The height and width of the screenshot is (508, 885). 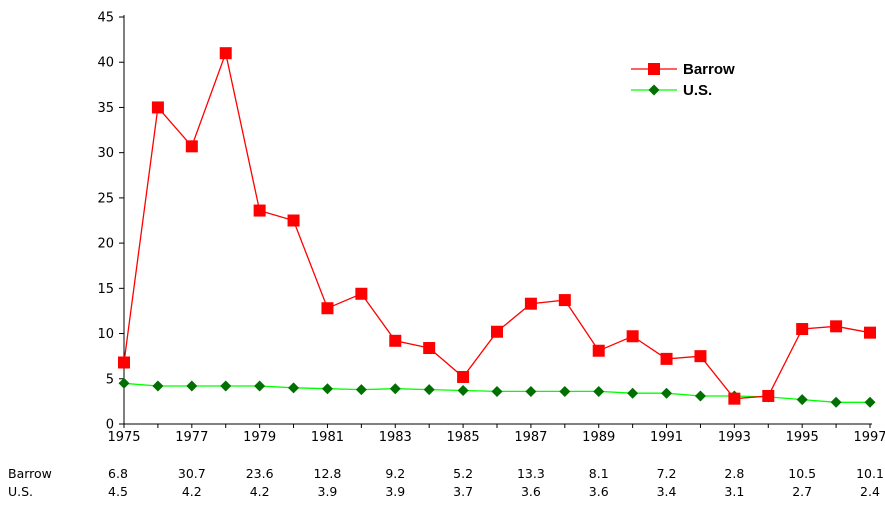 I want to click on table-row-label: U.S., so click(x=20, y=491).